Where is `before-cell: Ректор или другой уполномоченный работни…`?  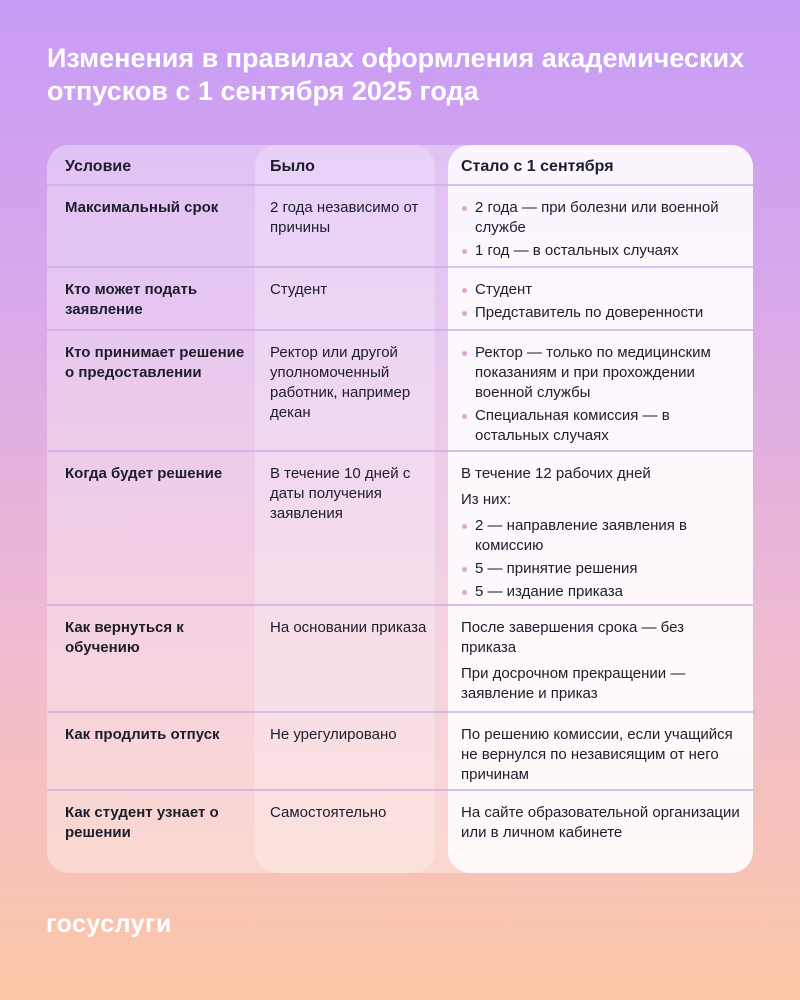
before-cell: Ректор или другой уполномоченный работни… is located at coordinates (340, 382).